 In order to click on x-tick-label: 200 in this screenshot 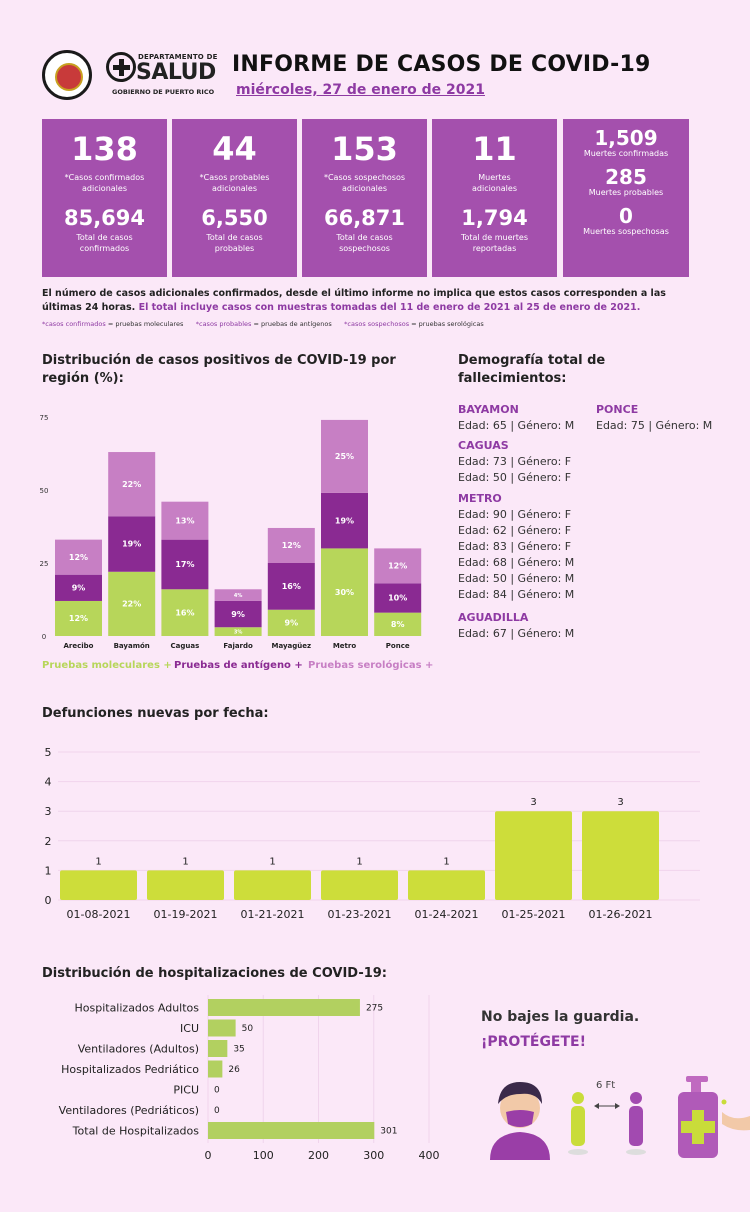, I will do `click(318, 1155)`.